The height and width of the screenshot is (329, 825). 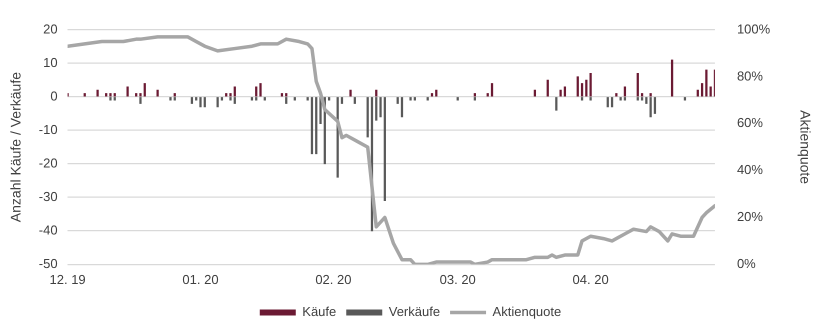 What do you see at coordinates (753, 28) in the screenshot?
I see `y2-tick-label: 100%` at bounding box center [753, 28].